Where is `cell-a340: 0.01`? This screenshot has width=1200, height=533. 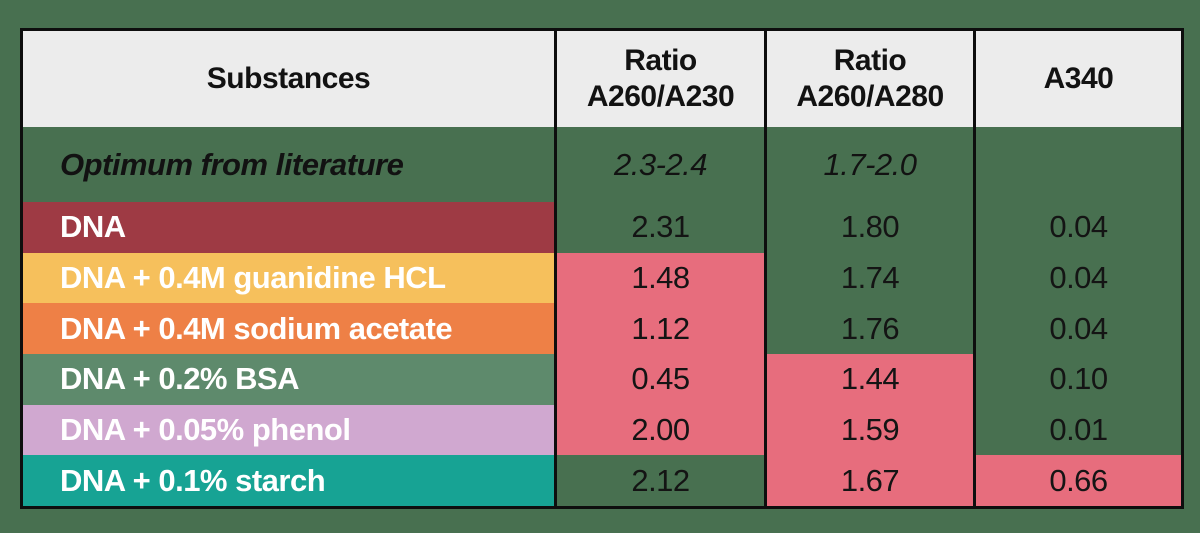
cell-a340: 0.01 is located at coordinates (1077, 430).